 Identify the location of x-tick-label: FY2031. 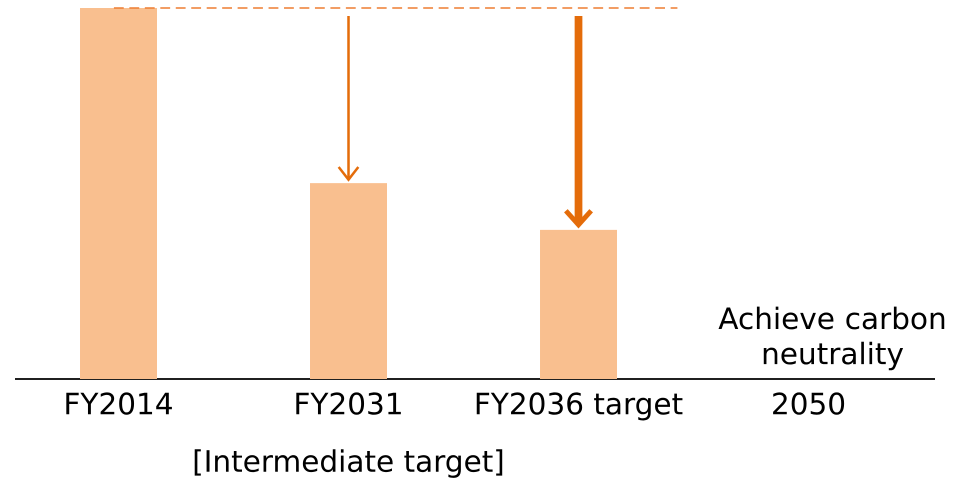
(348, 403).